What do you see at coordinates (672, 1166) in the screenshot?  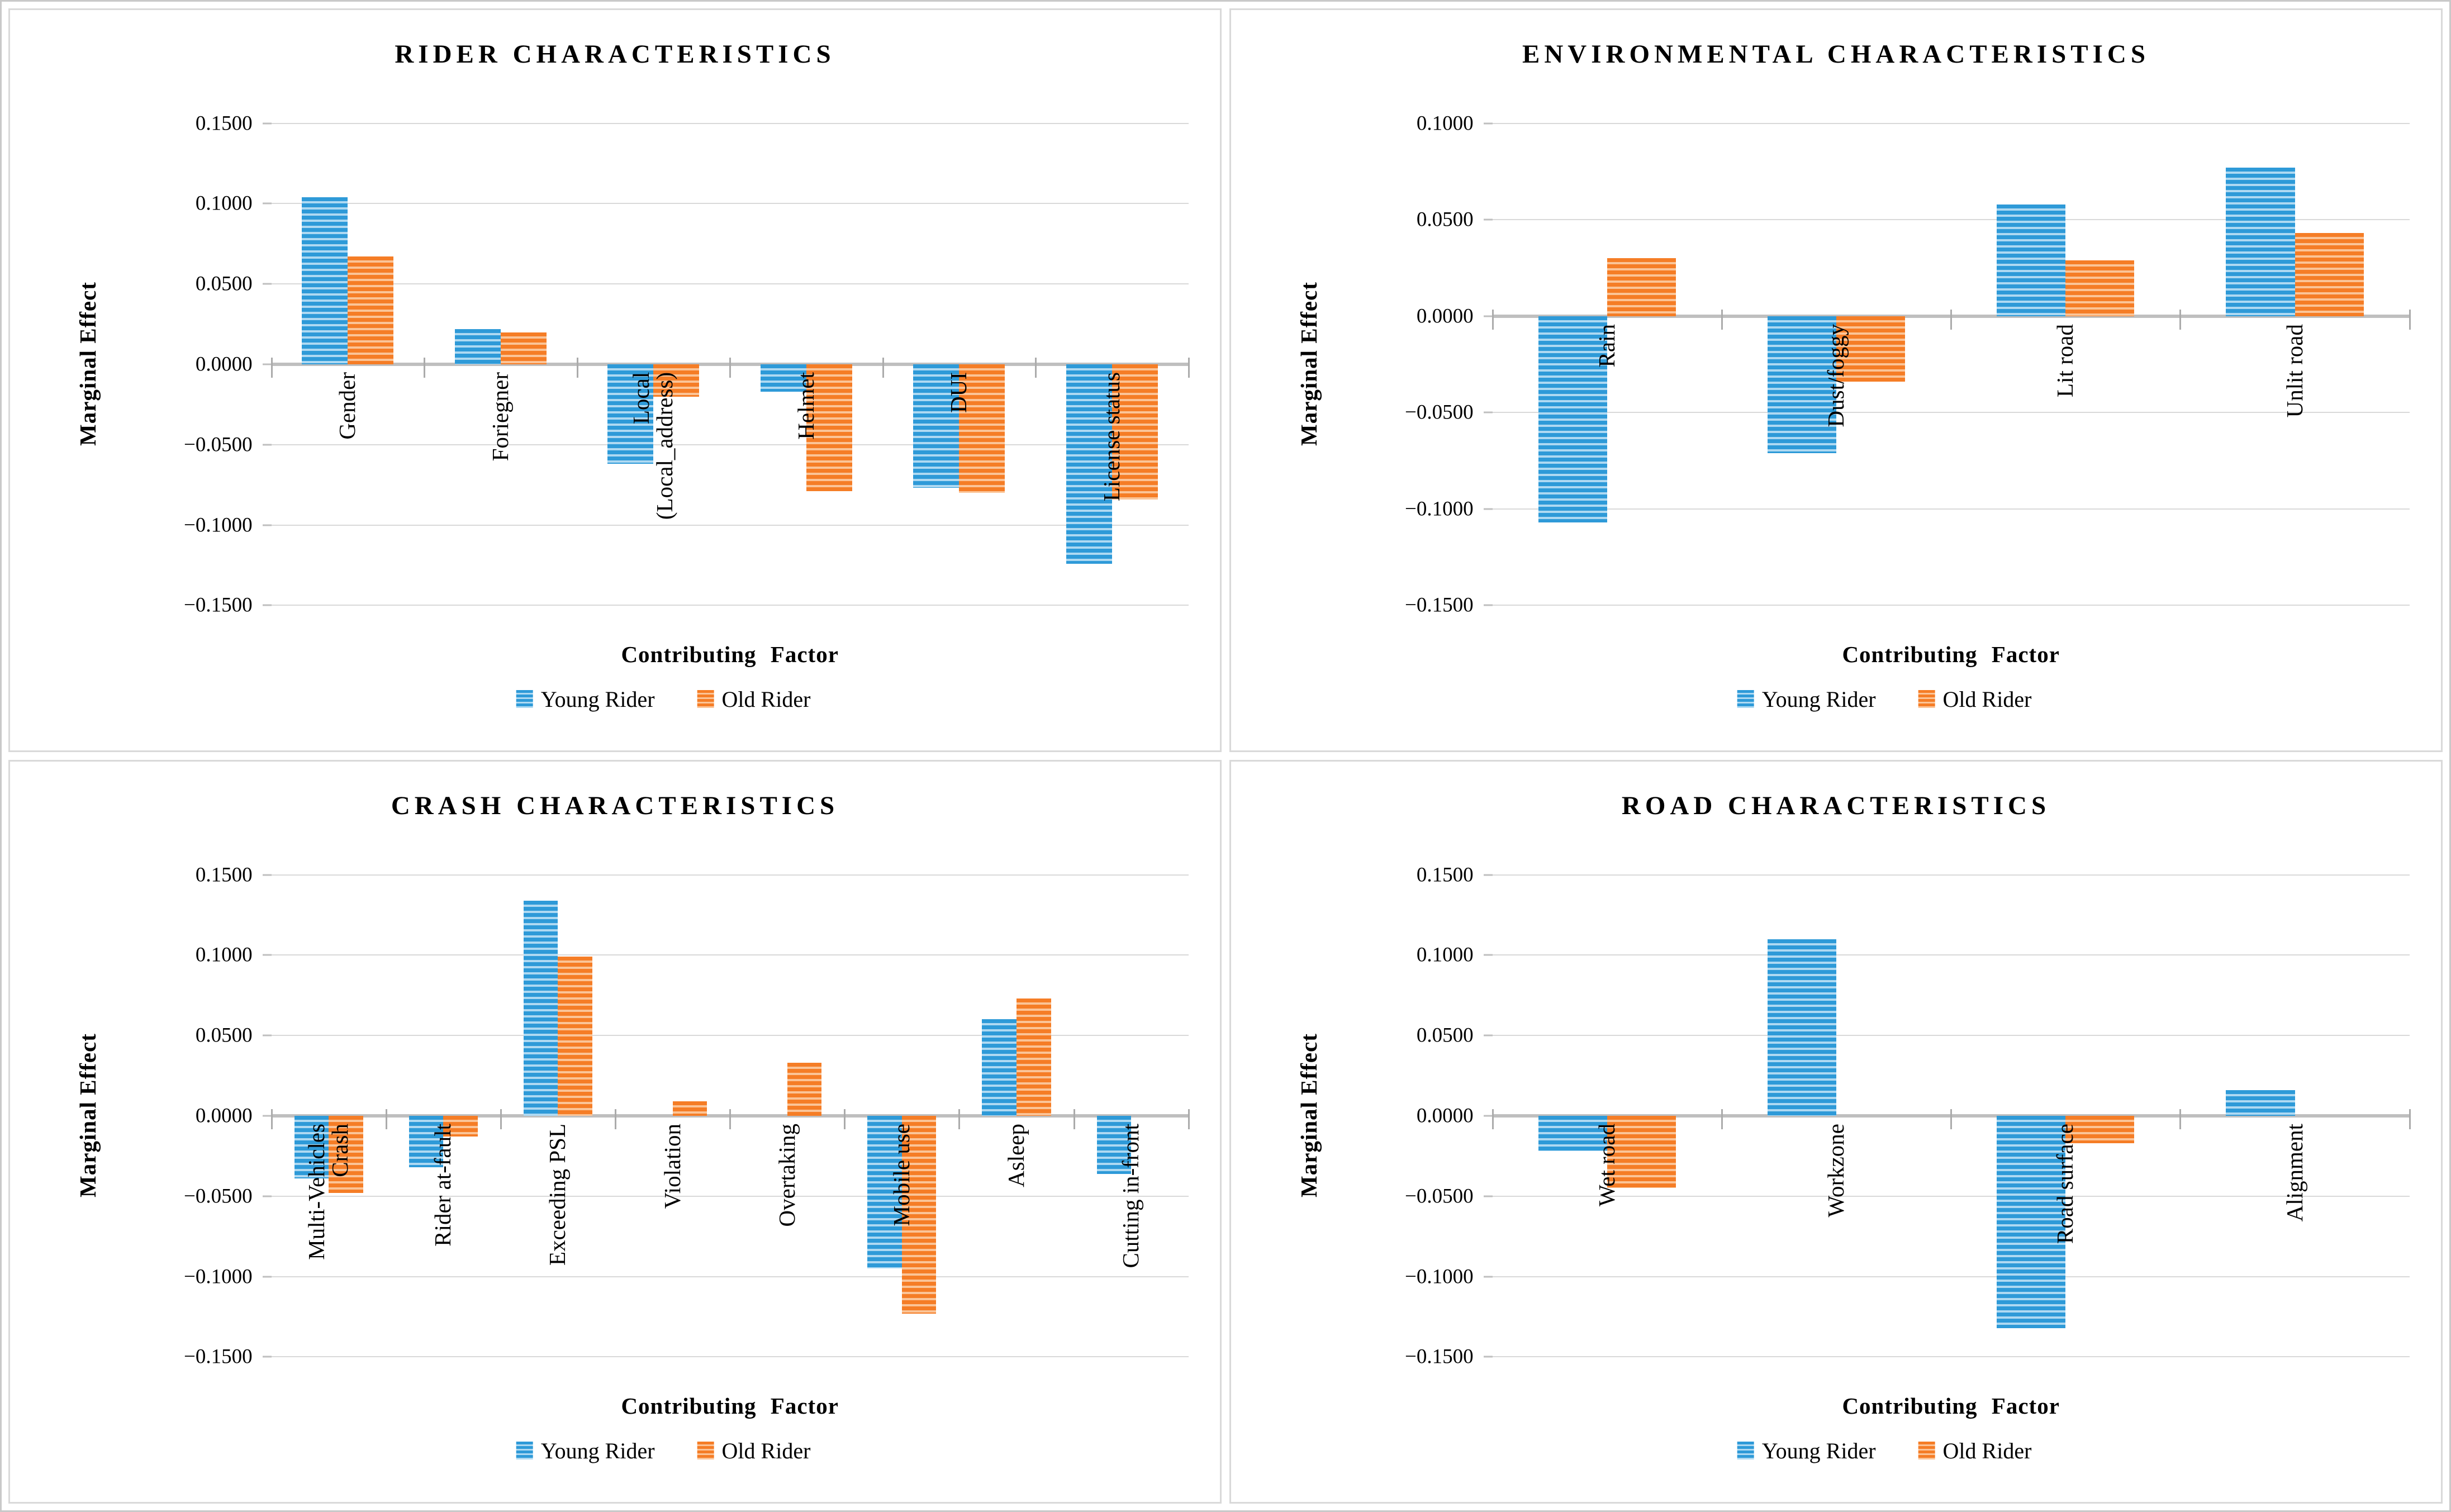 I see `category-label: Violation` at bounding box center [672, 1166].